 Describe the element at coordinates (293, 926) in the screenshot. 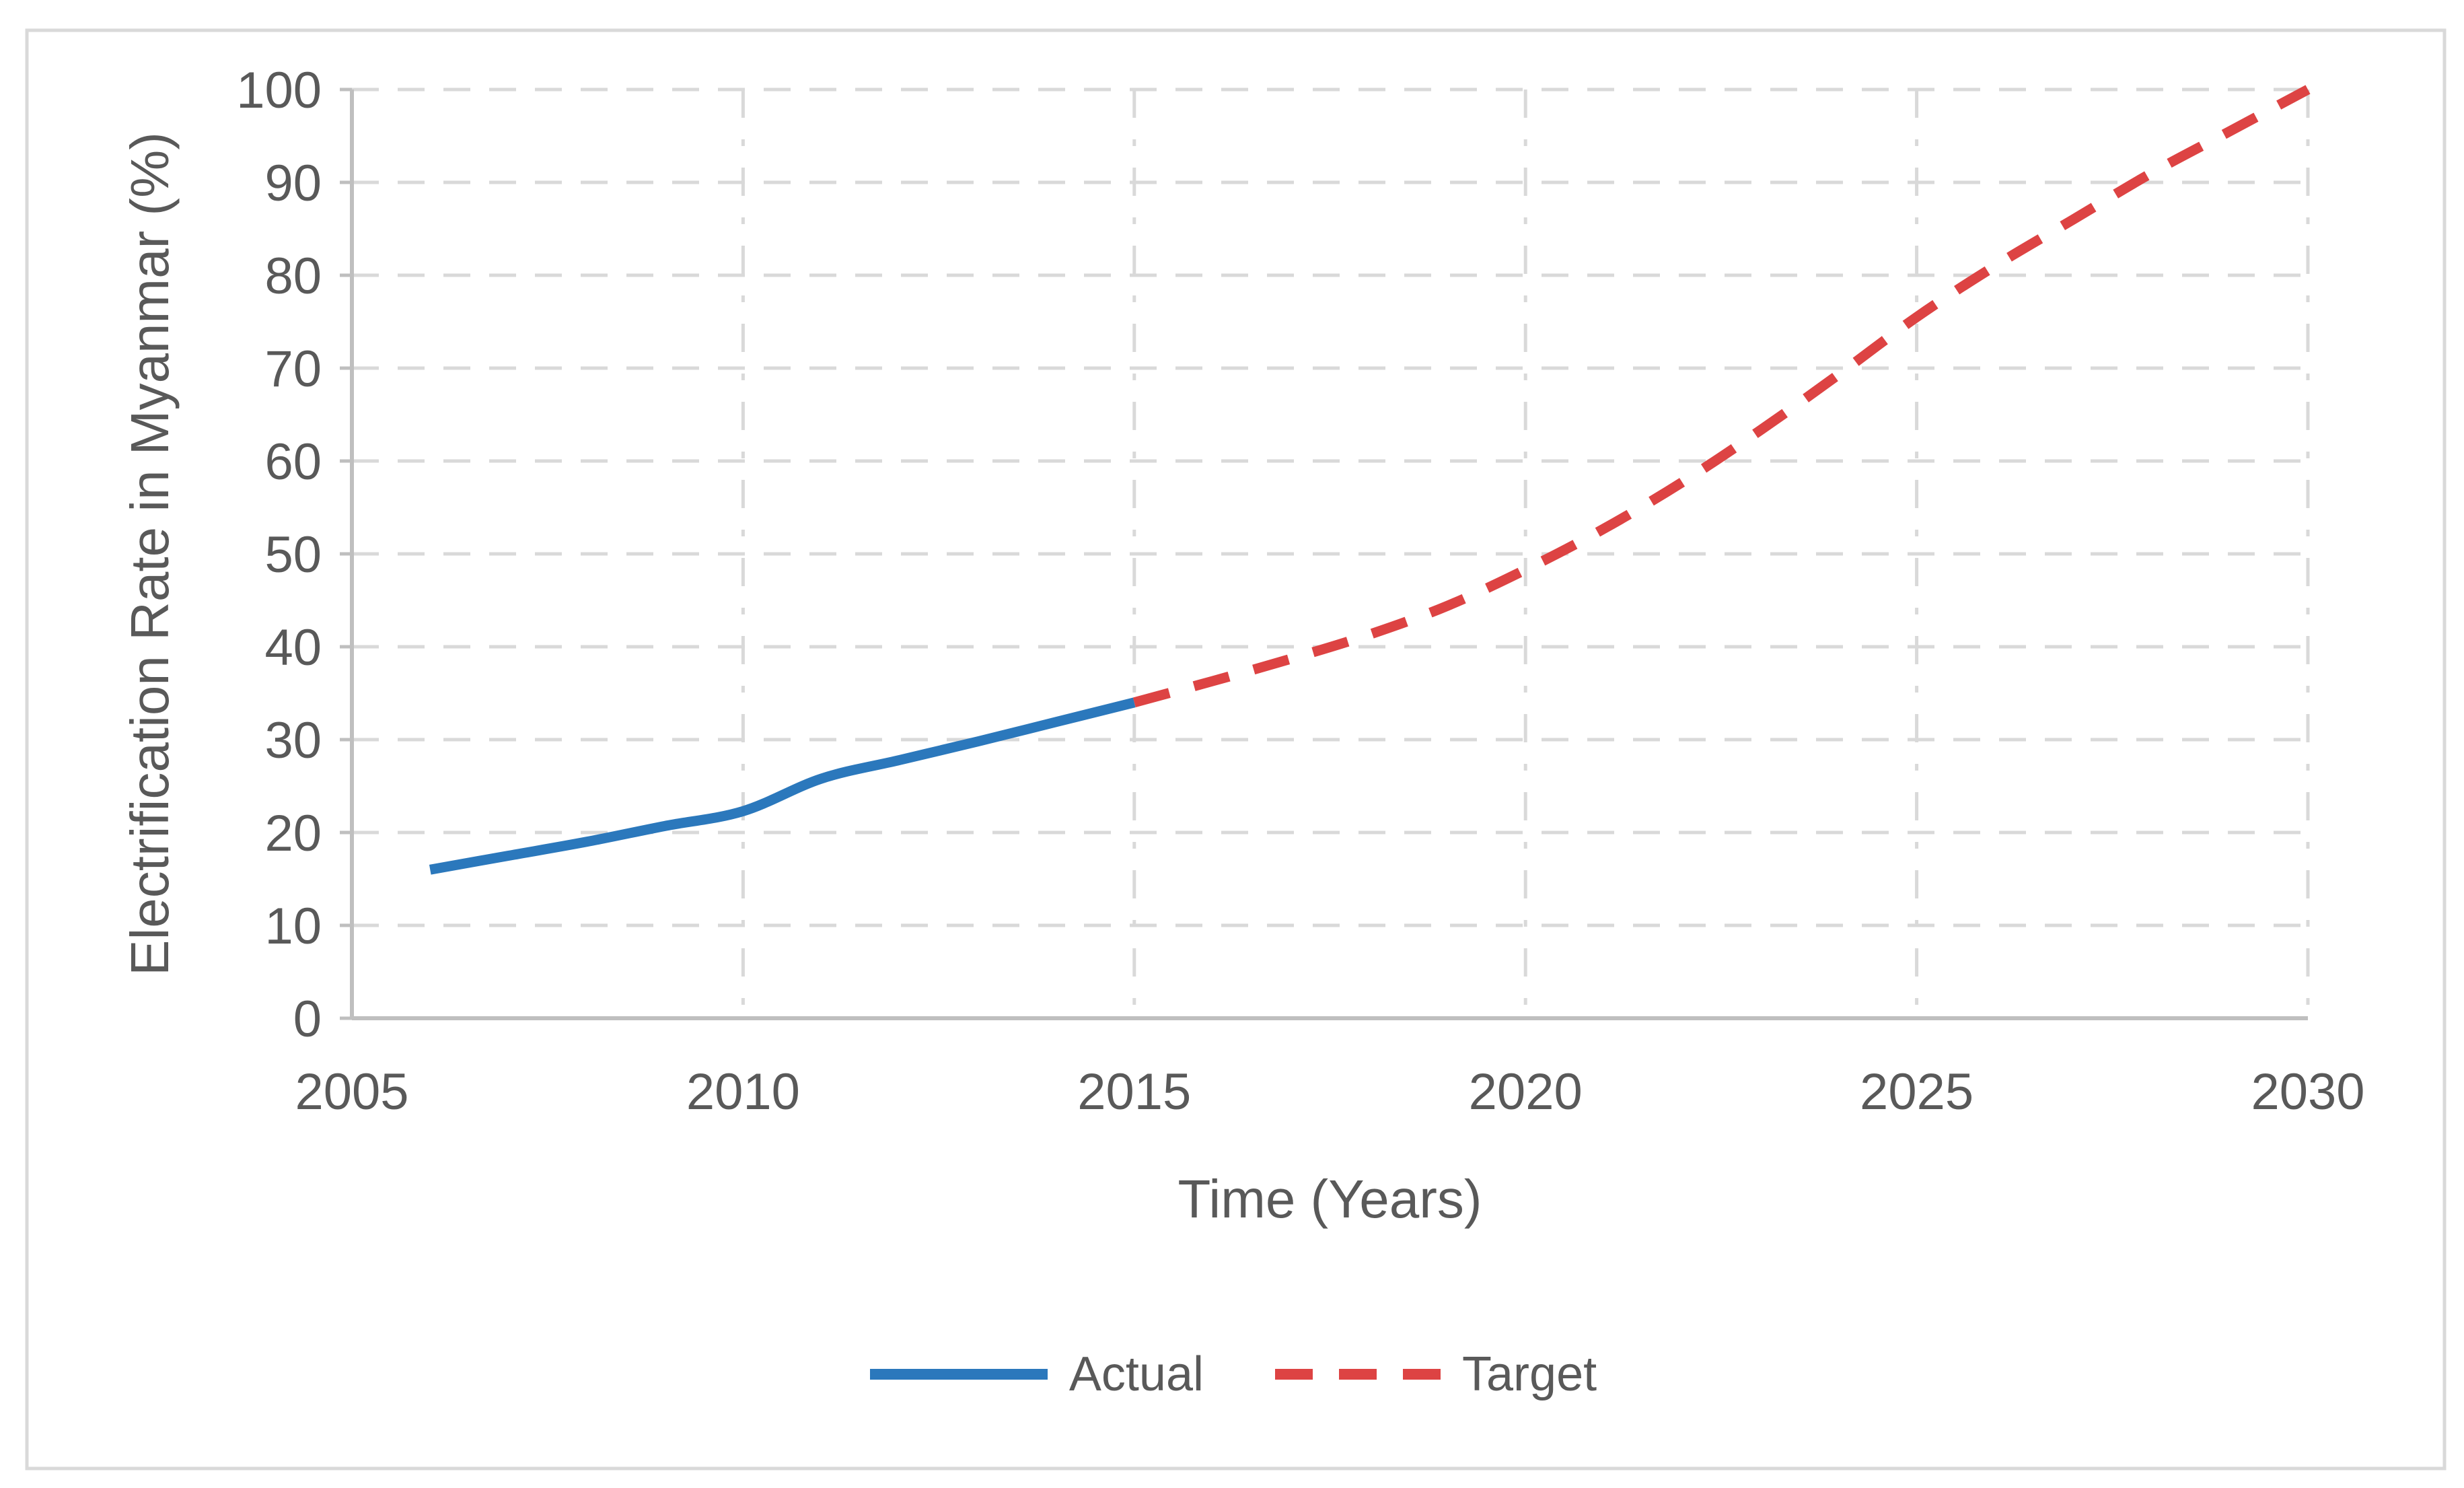

I see `y-tick-label-10: 10` at that location.